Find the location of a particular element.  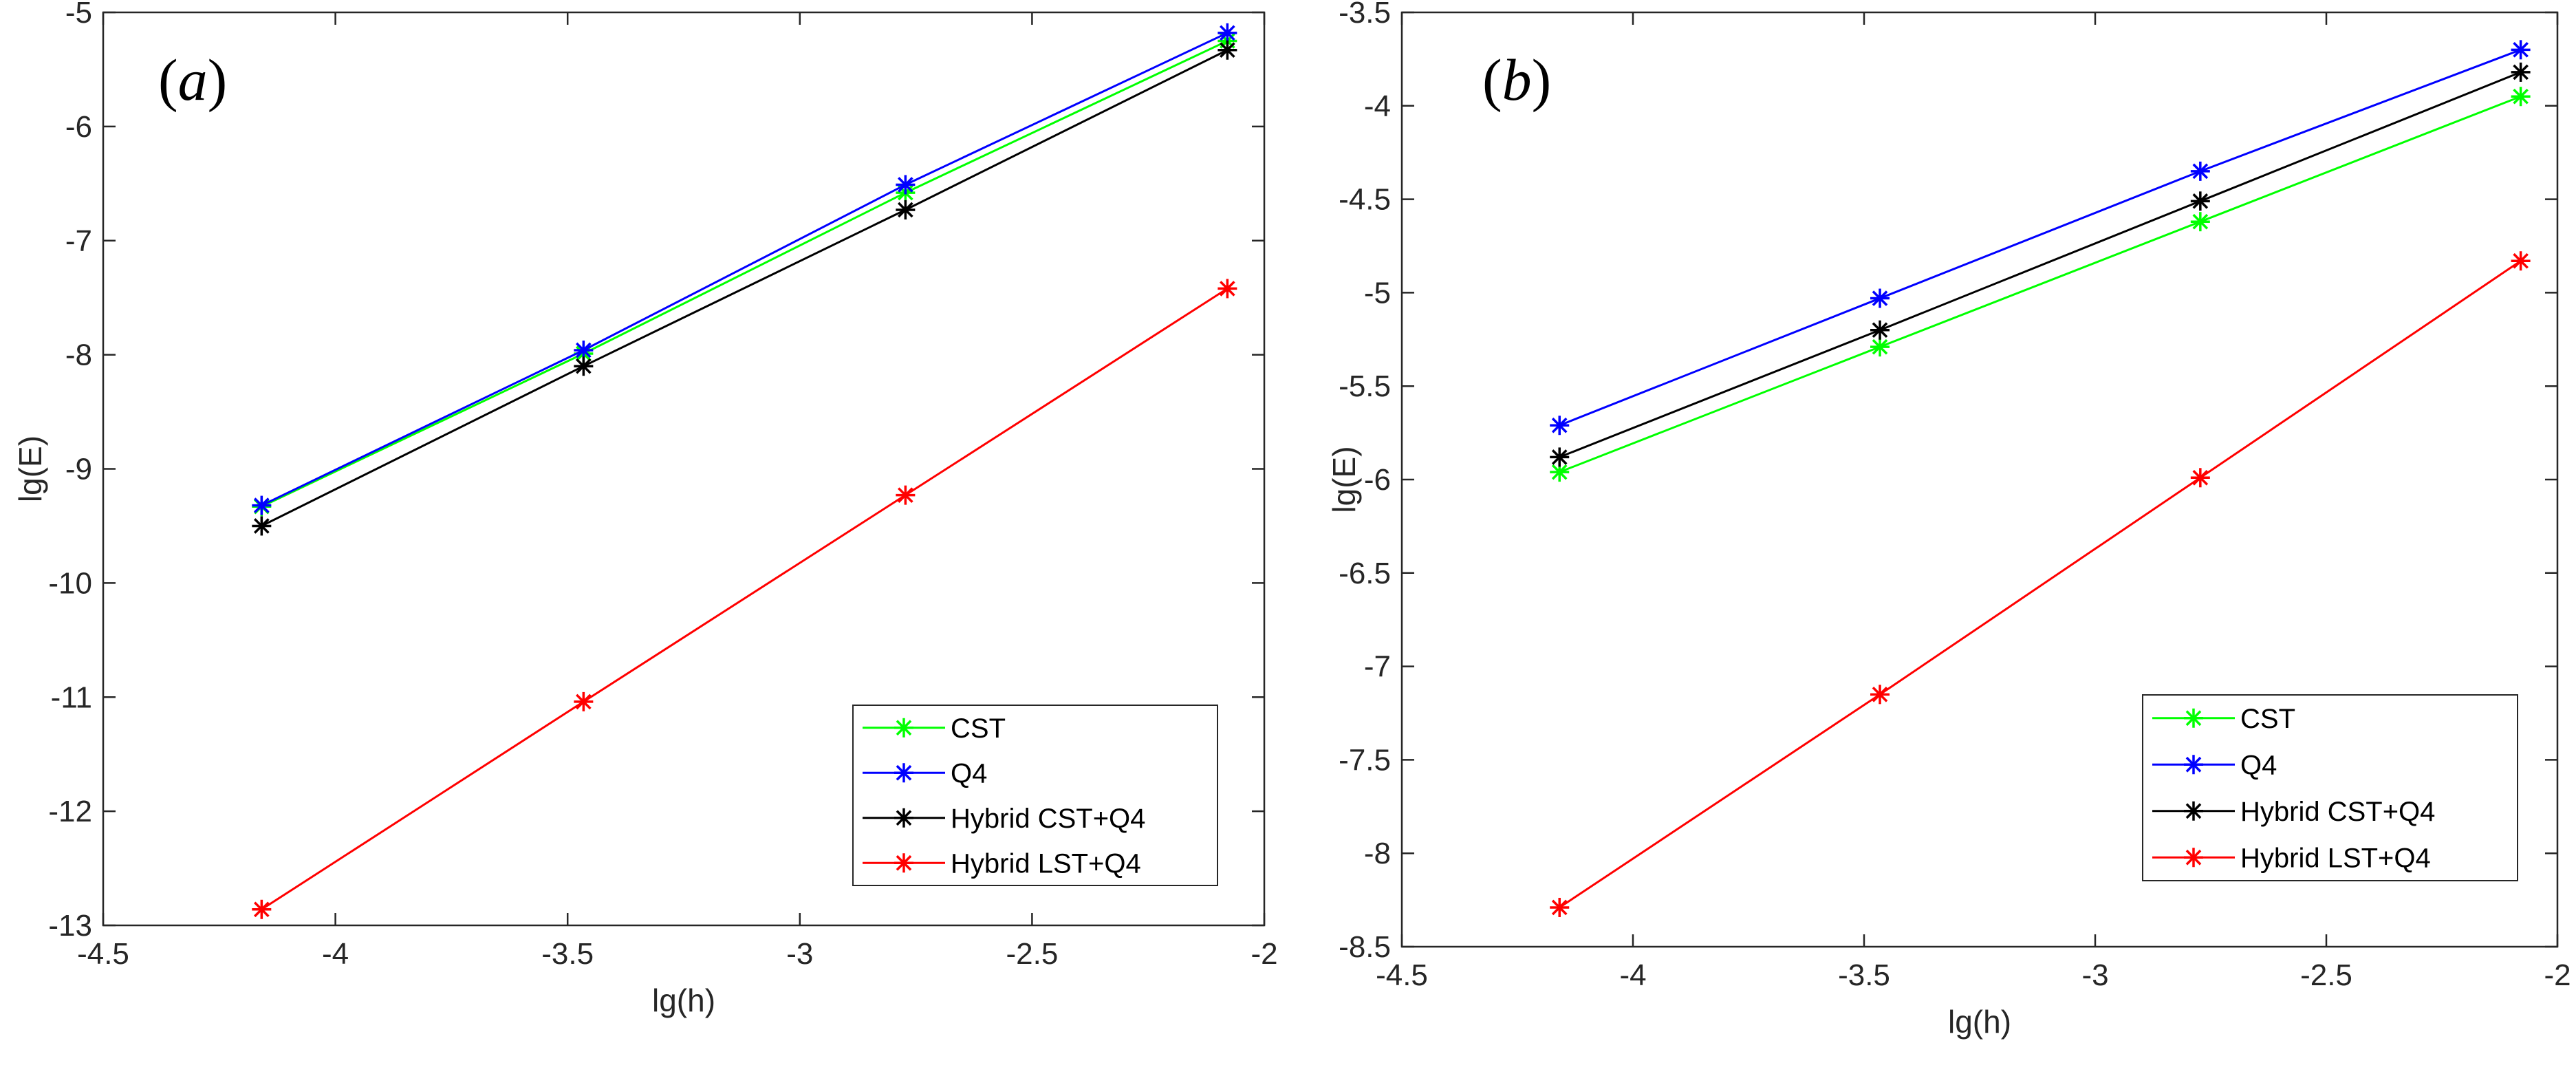

chart-b-ytick-label: -4 is located at coordinates (1377, 106).